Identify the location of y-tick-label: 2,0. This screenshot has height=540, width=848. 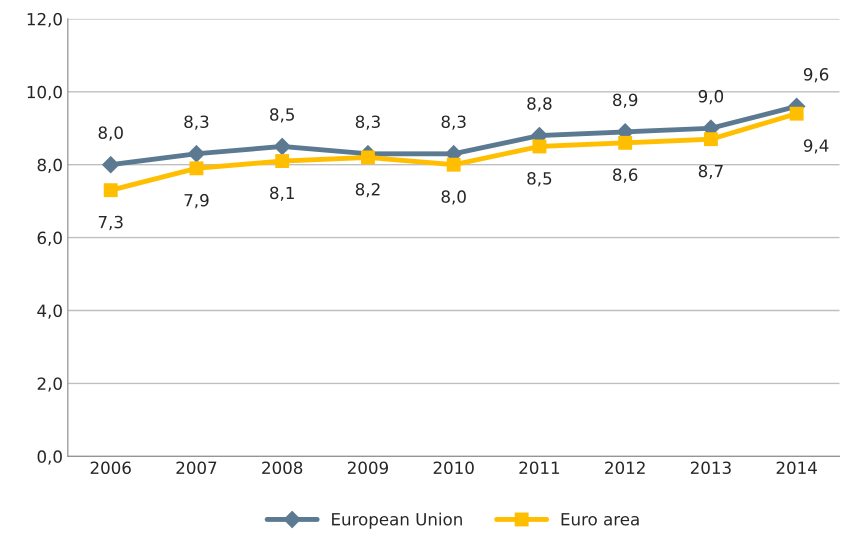
(50, 384).